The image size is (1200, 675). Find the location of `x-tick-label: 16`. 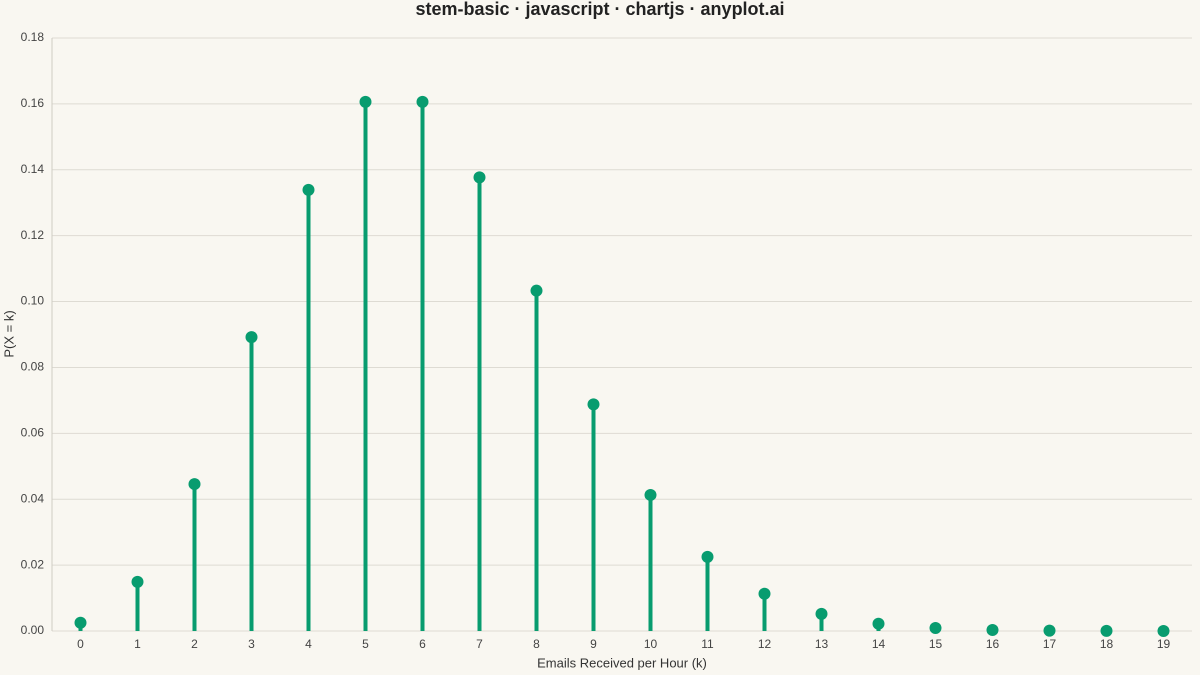

x-tick-label: 16 is located at coordinates (993, 644).